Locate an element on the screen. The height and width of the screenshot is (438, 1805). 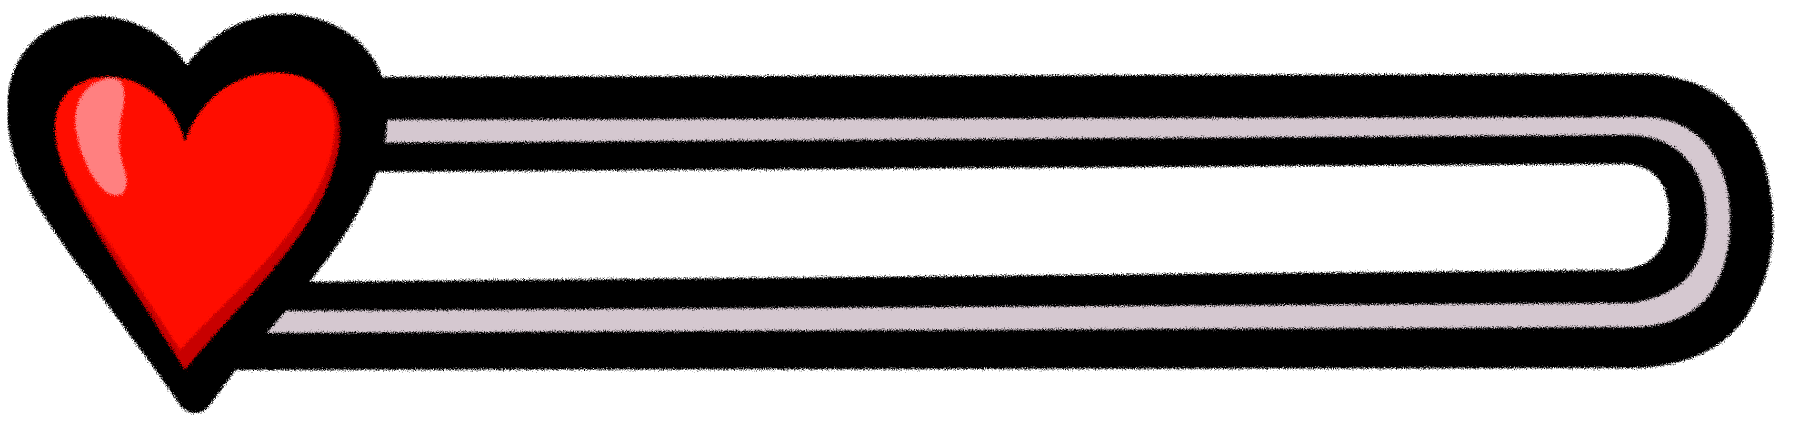
heart-body is located at coordinates (195, 211).